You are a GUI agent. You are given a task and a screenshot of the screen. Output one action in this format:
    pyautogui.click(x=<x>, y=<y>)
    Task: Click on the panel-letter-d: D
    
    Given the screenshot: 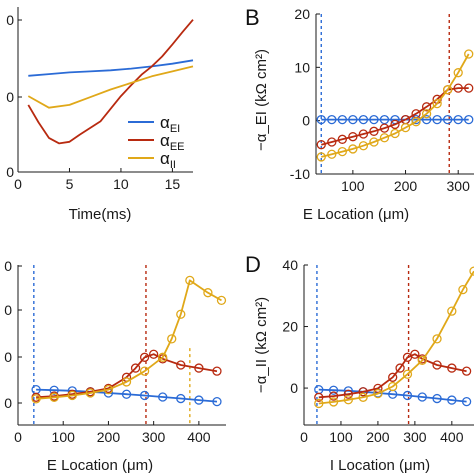 What is the action you would take?
    pyautogui.click(x=253, y=264)
    